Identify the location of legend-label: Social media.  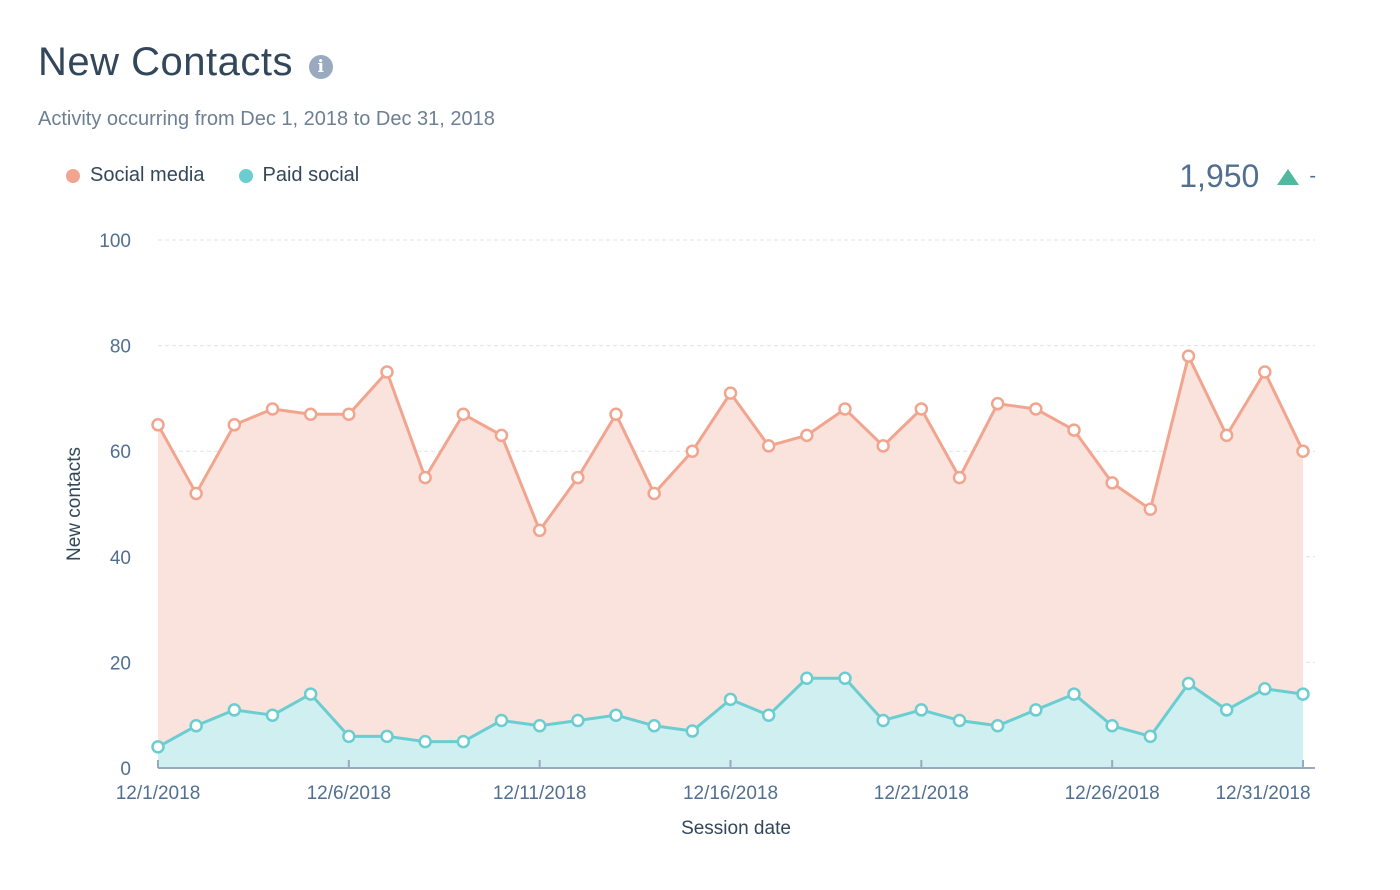
(147, 175).